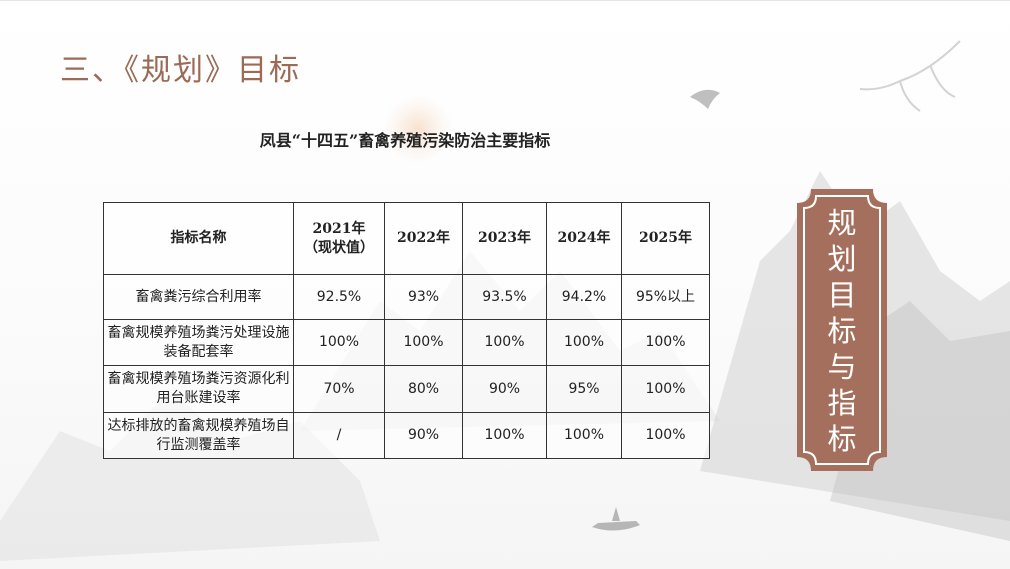  Describe the element at coordinates (418, 129) in the screenshot. I see `sun-glow` at that location.